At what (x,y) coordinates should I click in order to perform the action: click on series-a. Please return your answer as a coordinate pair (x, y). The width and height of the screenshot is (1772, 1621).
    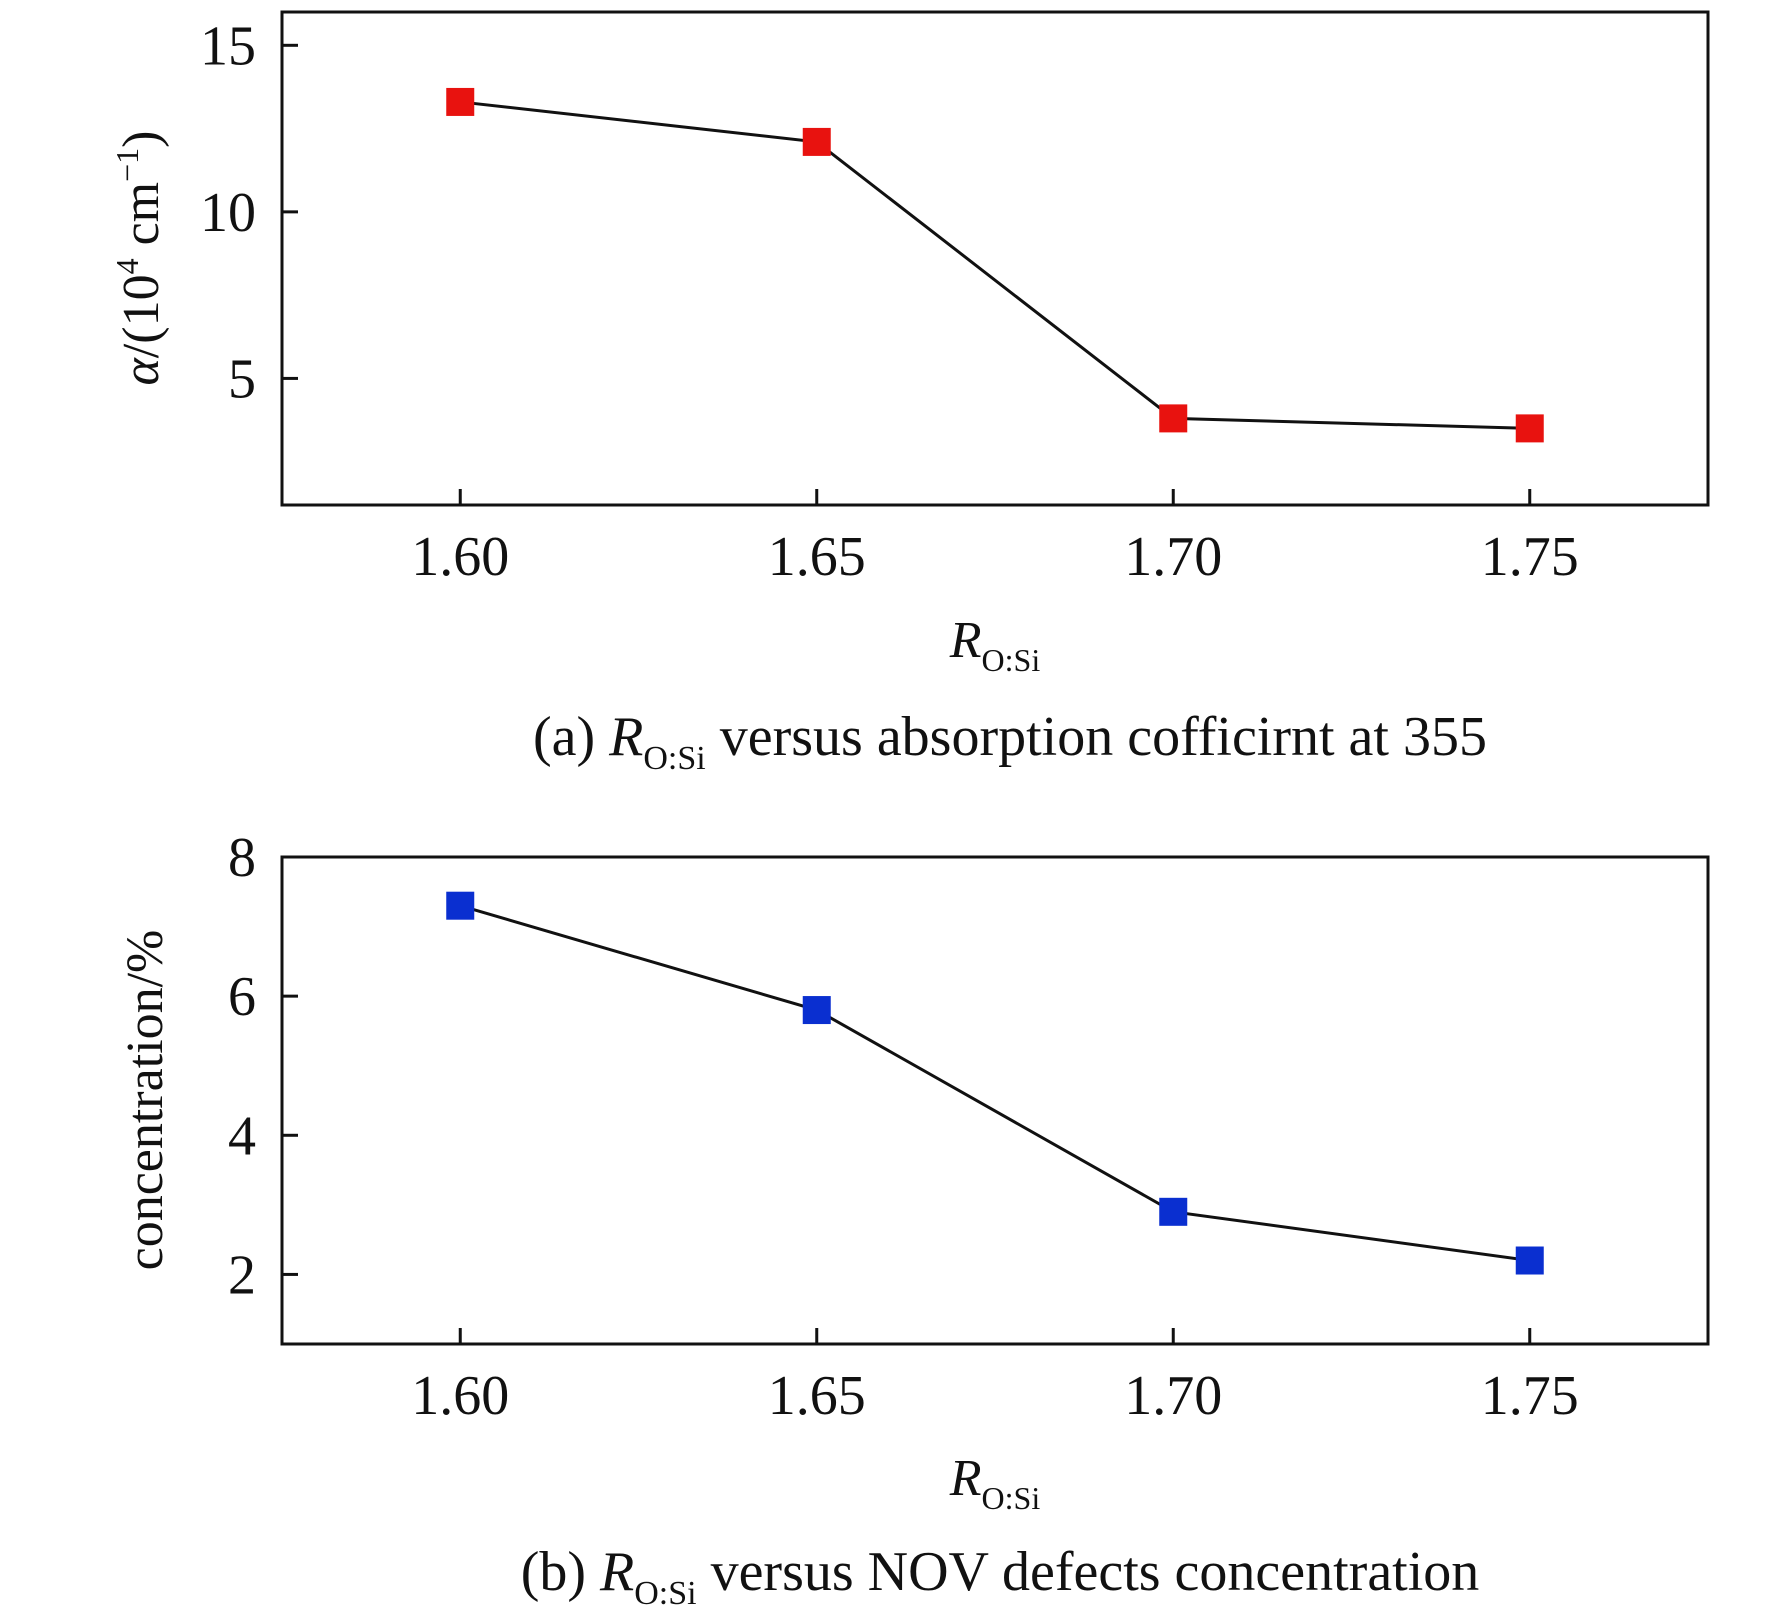
    Looking at the image, I should click on (995, 265).